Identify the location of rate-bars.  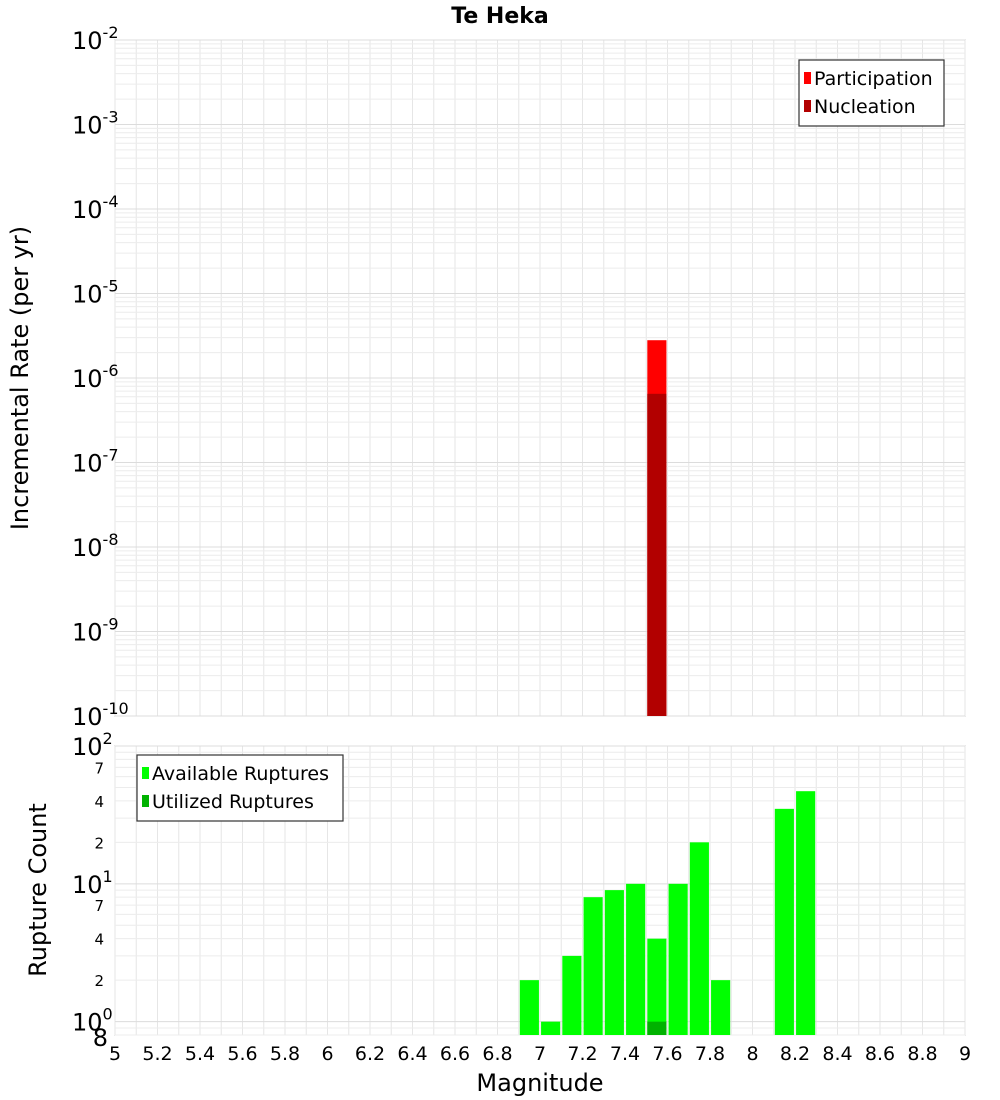
(657, 528).